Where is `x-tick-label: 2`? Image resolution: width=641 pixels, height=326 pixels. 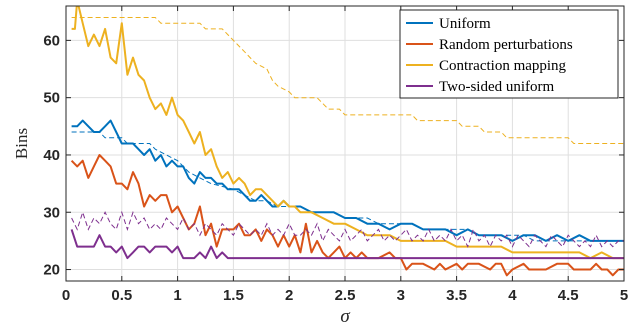 x-tick-label: 2 is located at coordinates (289, 295).